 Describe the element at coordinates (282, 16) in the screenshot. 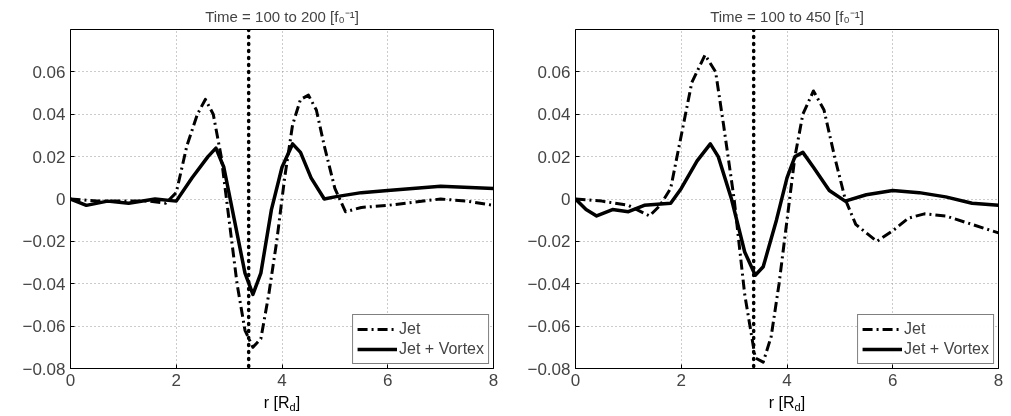

I see `chart-title: Time = 100 to 200 [f₀⁻¹]` at that location.